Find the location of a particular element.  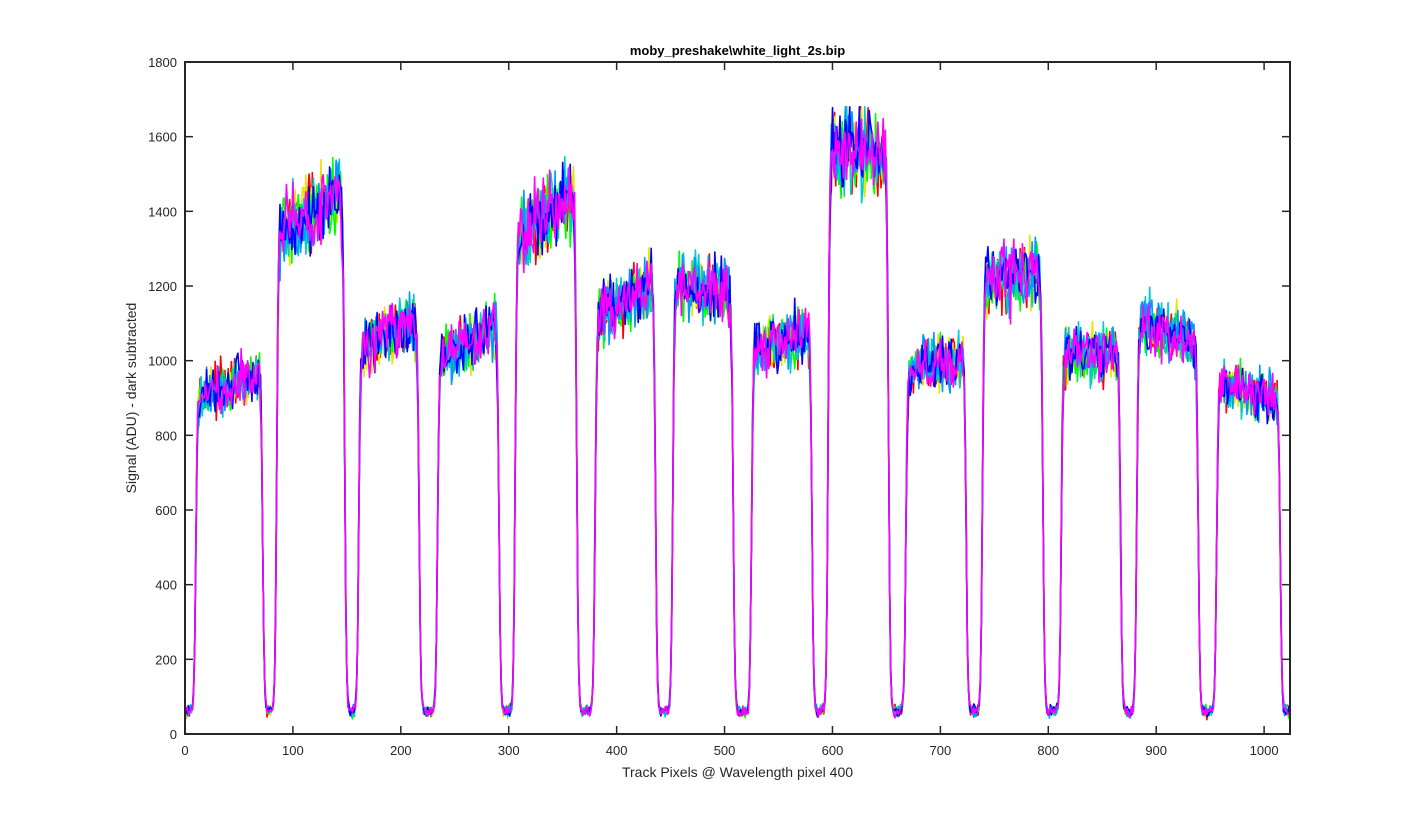

y-tick-label: 1400 is located at coordinates (162, 211).